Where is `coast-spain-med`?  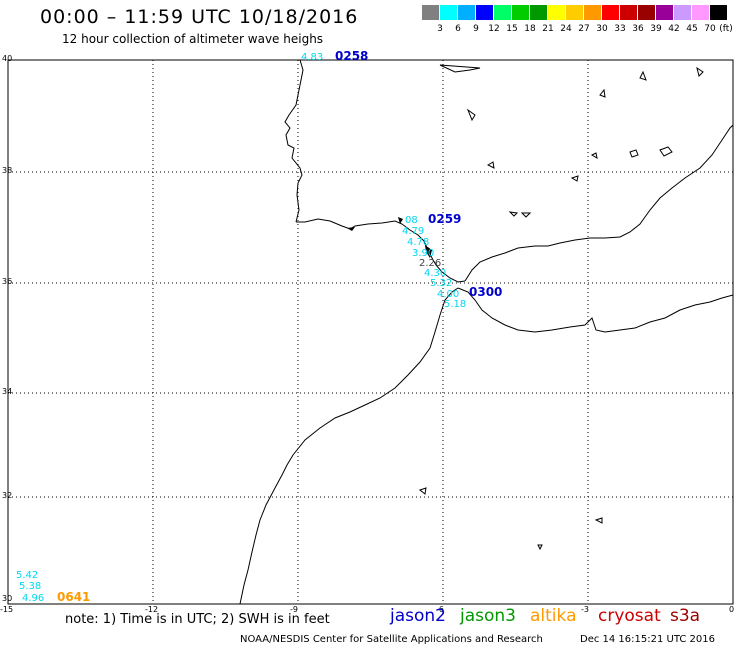
coast-spain-med is located at coordinates (599, 203).